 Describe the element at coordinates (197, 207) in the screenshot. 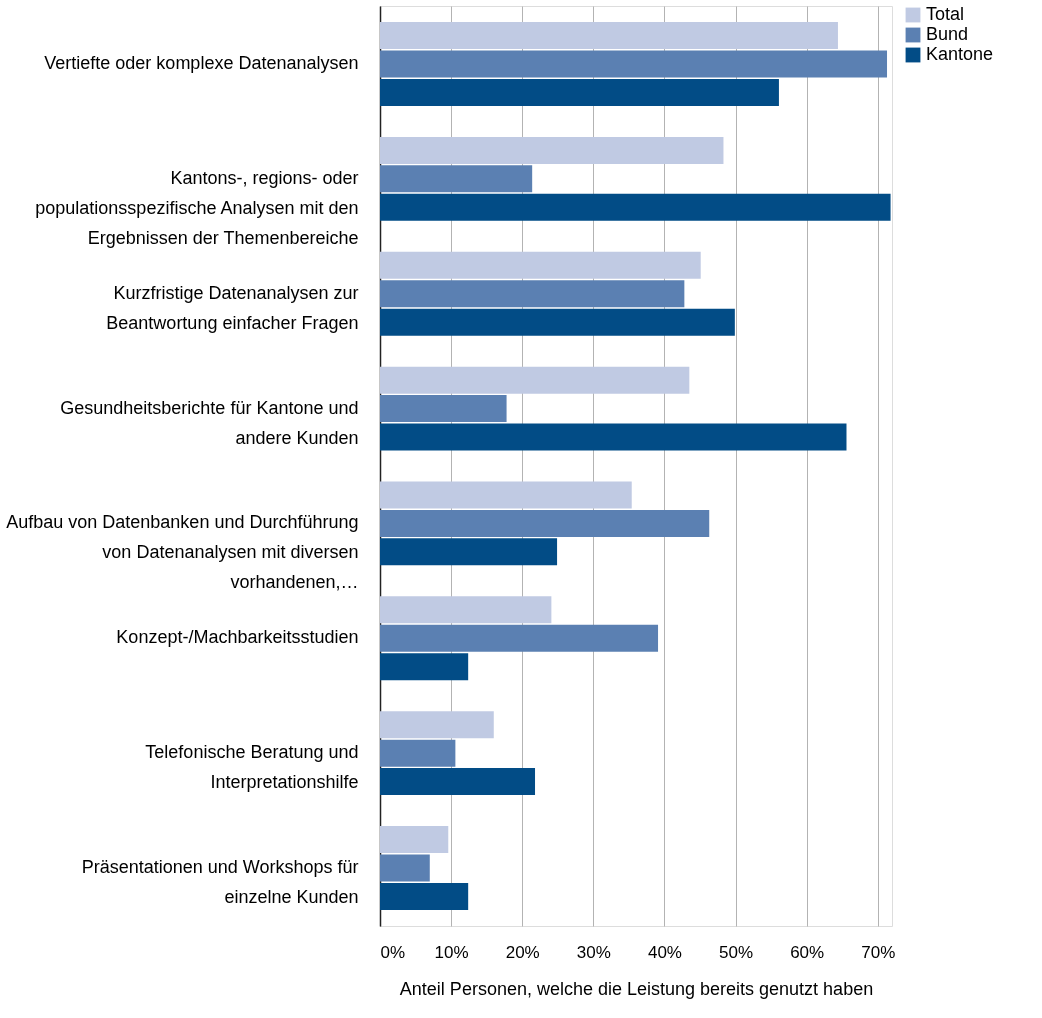

I see `y-tick-label: Kantons-, regions- oder populationsspezifische Analysen mit den Ergebnissen der Themenbereiche` at that location.